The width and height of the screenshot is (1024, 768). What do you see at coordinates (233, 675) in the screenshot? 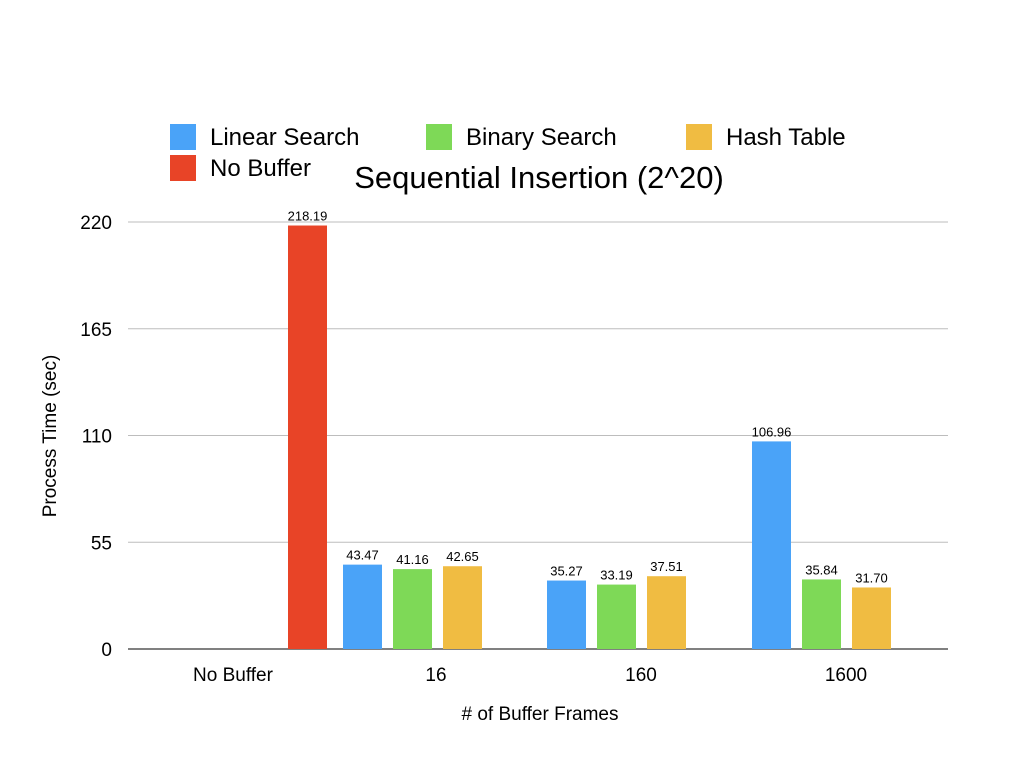
I see `x-tick-label: No Buffer` at bounding box center [233, 675].